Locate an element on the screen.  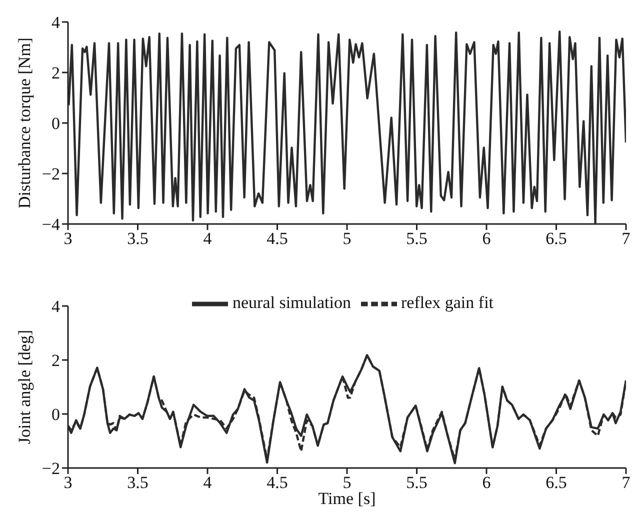
legend-label: neural simulation is located at coordinates (291, 302).